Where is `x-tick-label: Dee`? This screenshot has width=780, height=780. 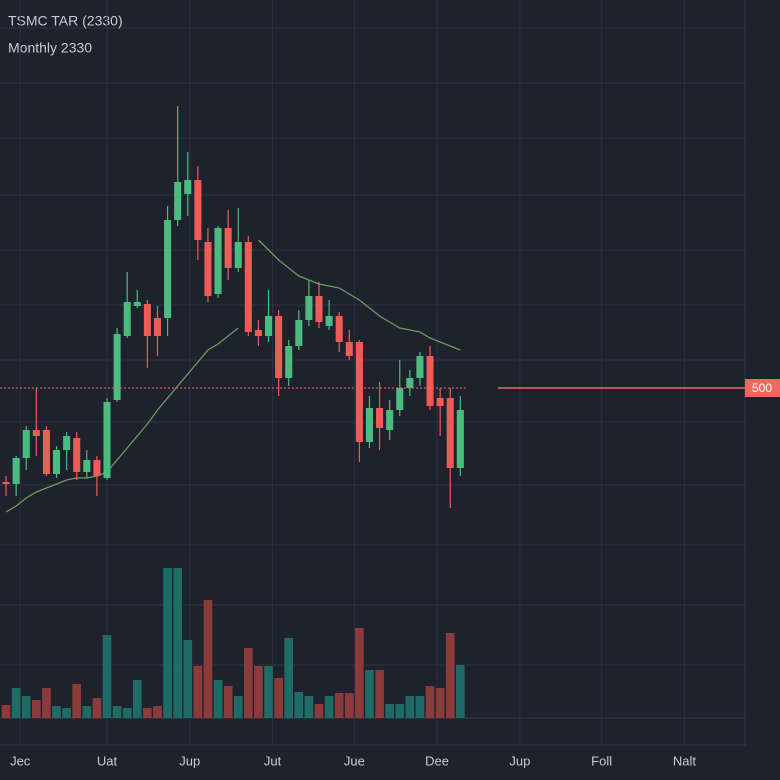
x-tick-label: Dee is located at coordinates (437, 760).